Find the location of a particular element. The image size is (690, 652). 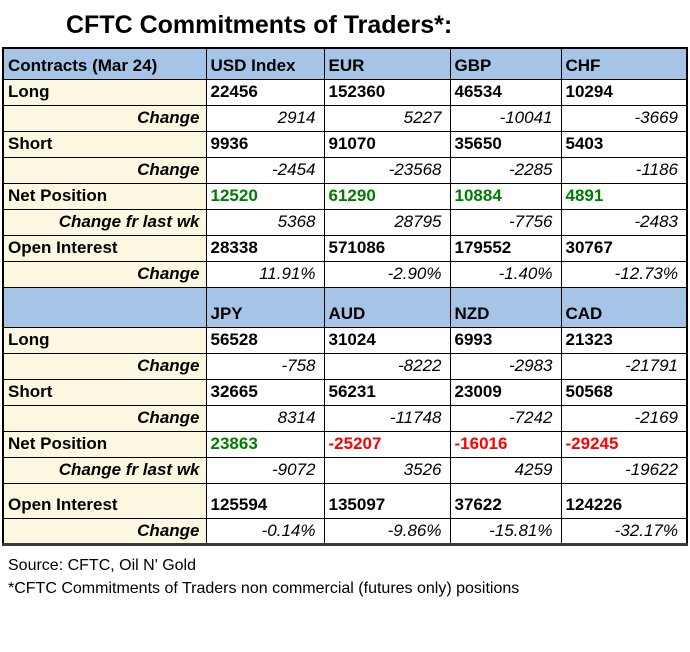

table-row: Open Interest 125594 135097 37622 124226 is located at coordinates (345, 500).